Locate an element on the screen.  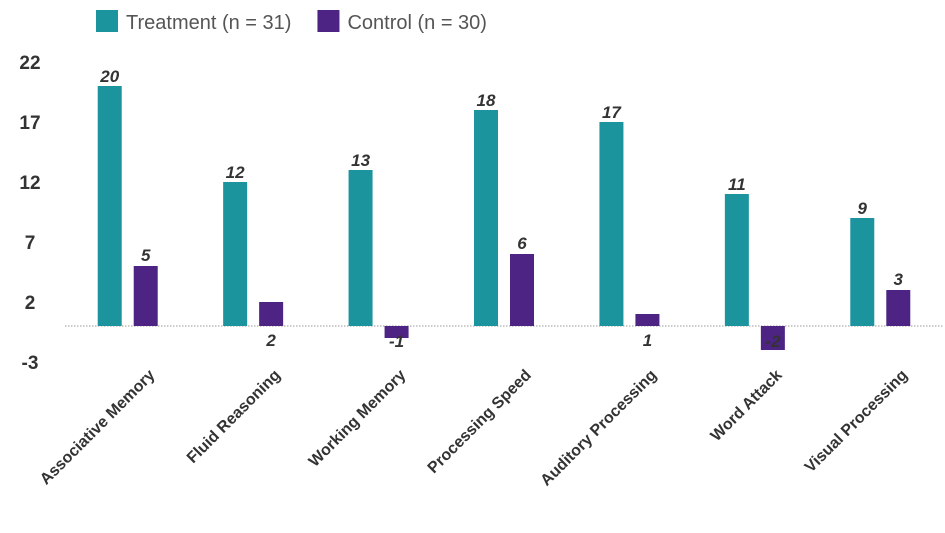
x-tick-label-processing-speed: Processing Speed is located at coordinates (480, 422).